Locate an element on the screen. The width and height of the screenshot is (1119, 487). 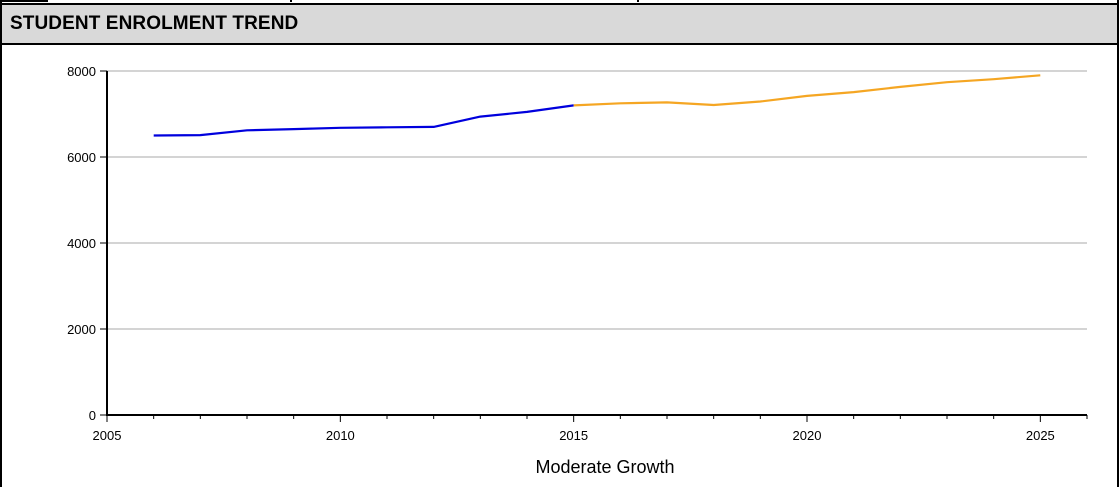
x-tick-label-2025: 2025 is located at coordinates (1040, 435).